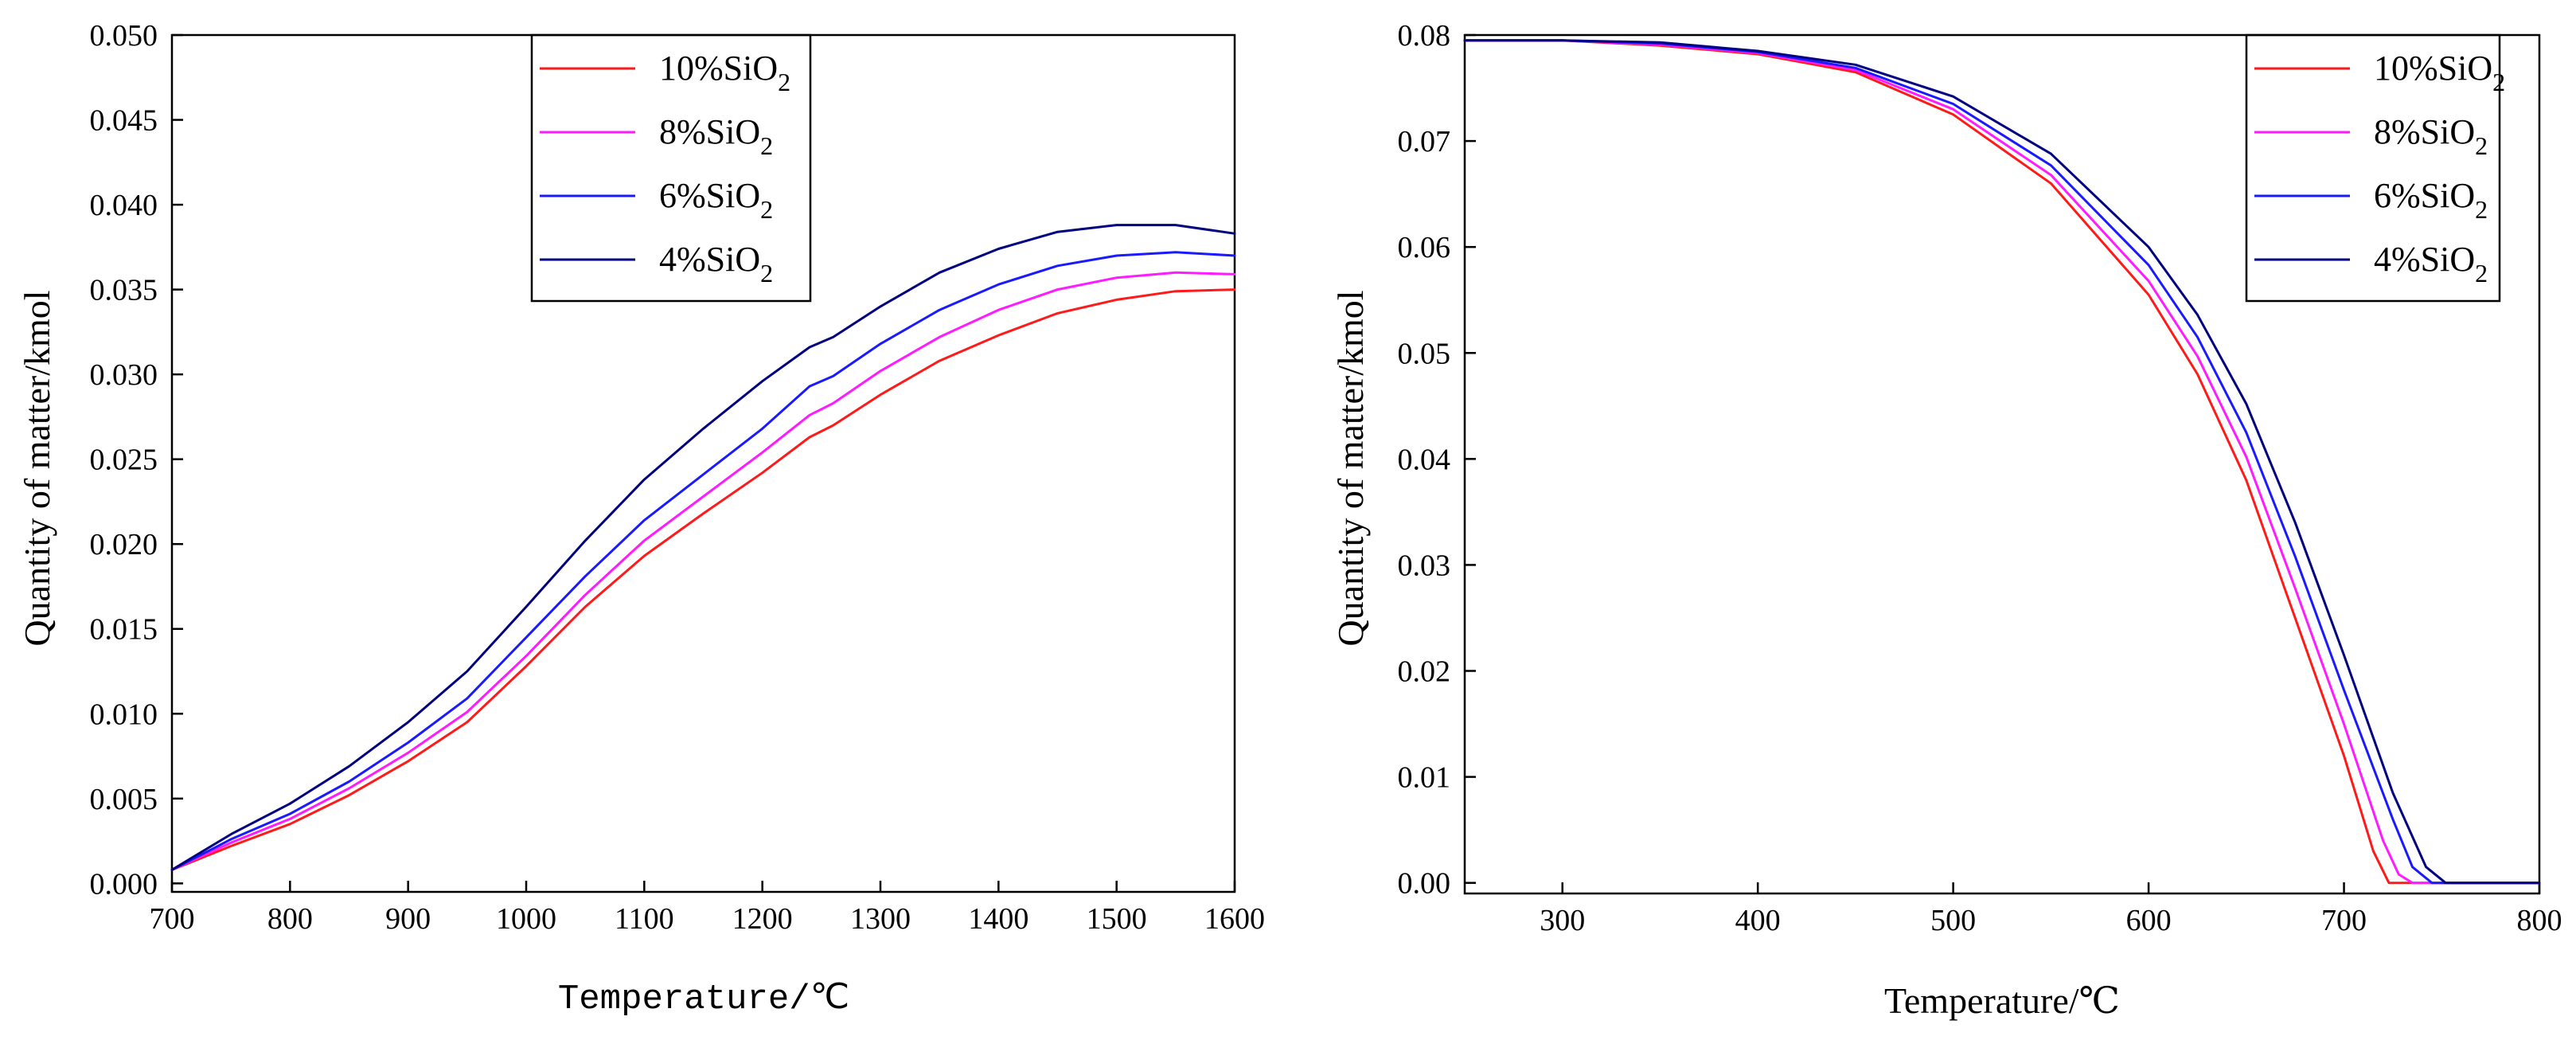 This screenshot has width=2576, height=1040. Describe the element at coordinates (1234, 919) in the screenshot. I see `x-tick-label: 1600` at that location.